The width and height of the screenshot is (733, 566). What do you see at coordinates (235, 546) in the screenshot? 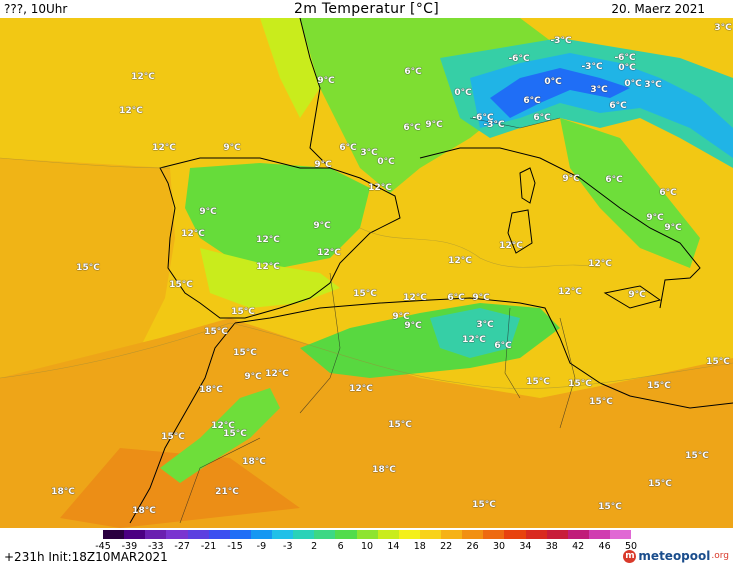
I see `scale-tick-label: -15` at bounding box center [235, 546].